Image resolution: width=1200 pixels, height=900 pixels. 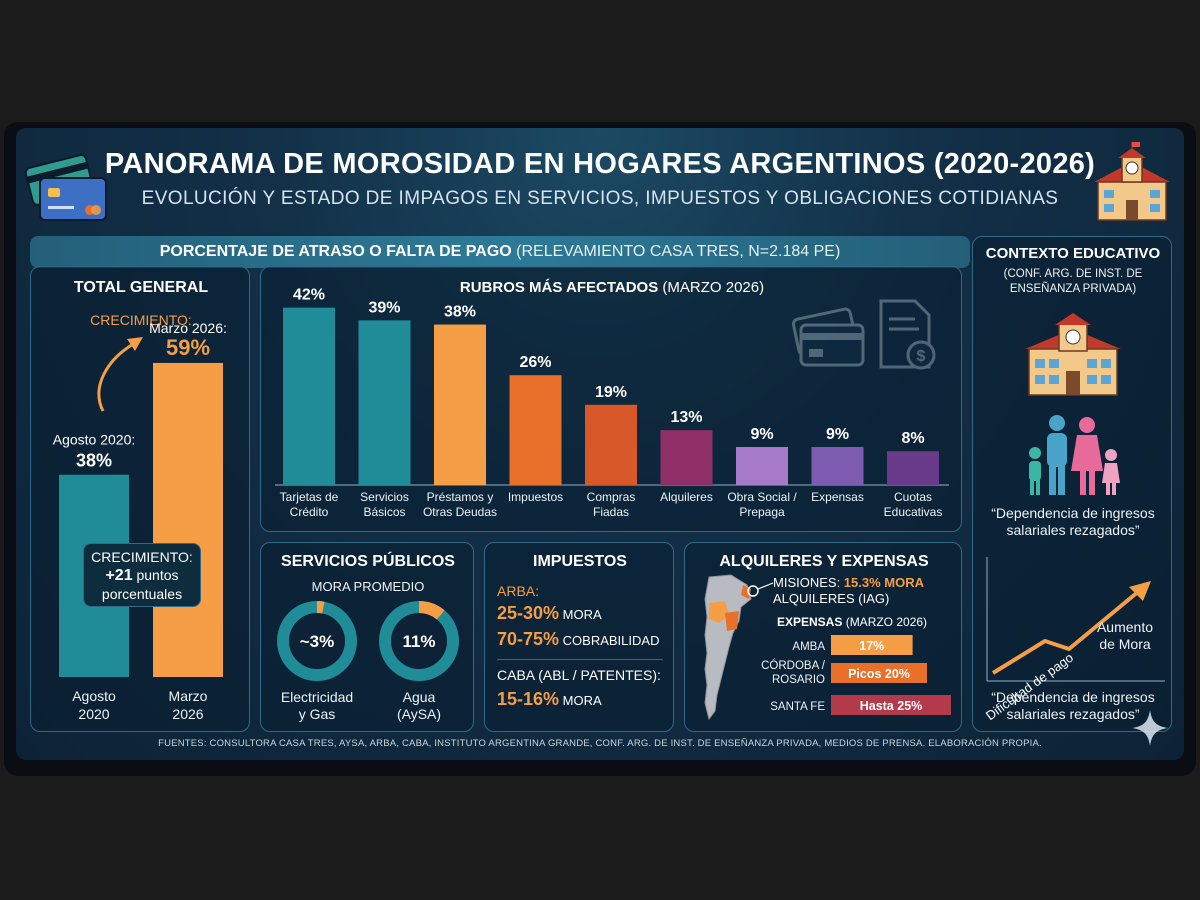 I want to click on total-bar, so click(x=188, y=519).